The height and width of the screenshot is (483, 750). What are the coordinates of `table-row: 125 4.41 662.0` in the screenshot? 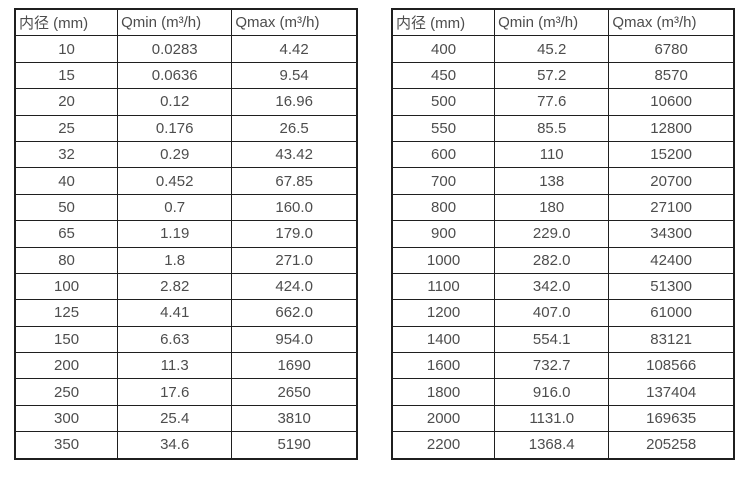 It's located at (186, 313).